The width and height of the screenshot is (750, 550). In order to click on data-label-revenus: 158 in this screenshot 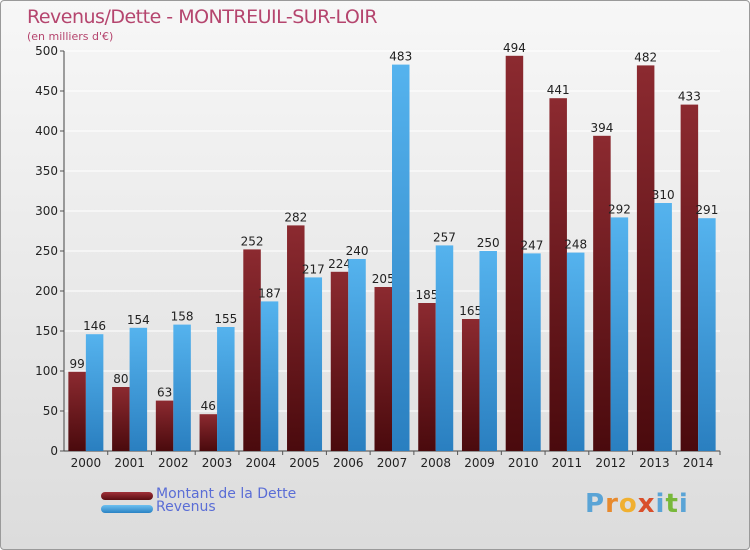, I will do `click(182, 317)`.